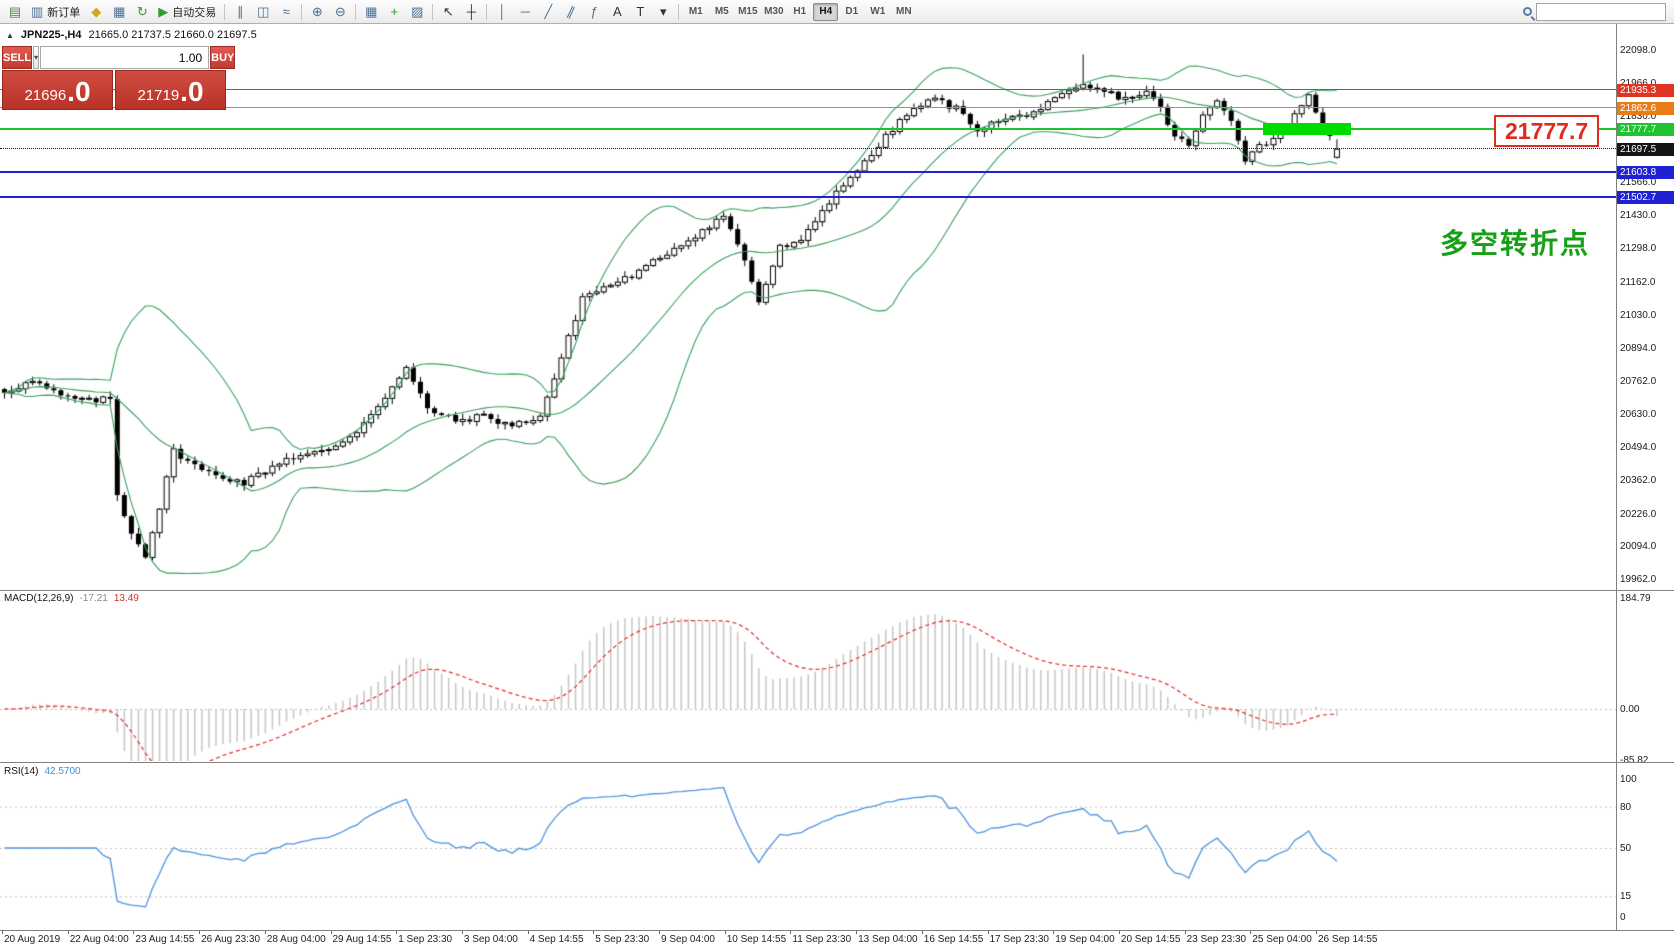  What do you see at coordinates (142, 12) in the screenshot?
I see `refresh-button: ↻` at bounding box center [142, 12].